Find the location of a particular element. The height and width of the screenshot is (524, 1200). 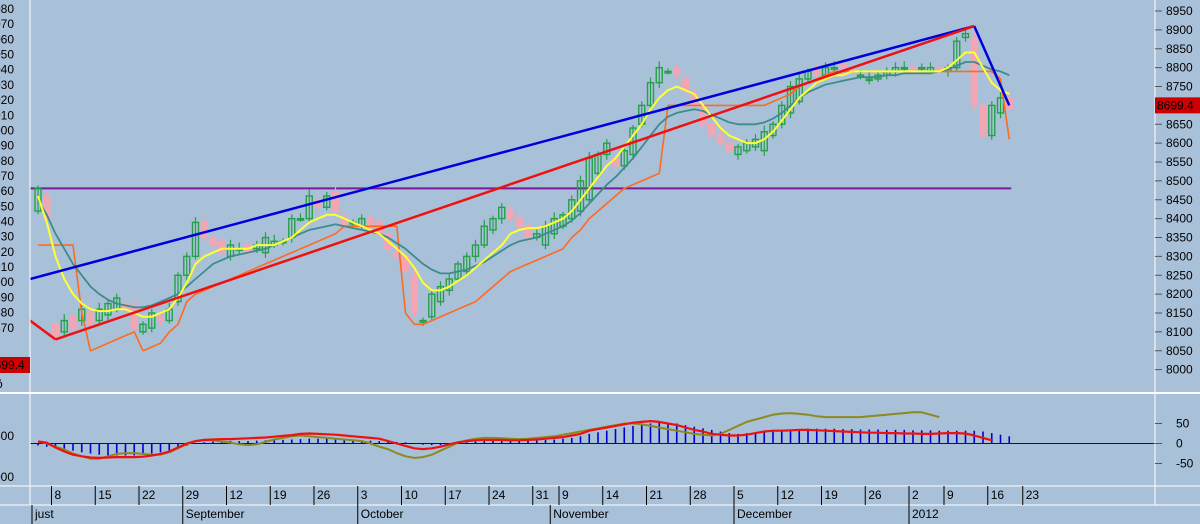

left-axis-label: 870 is located at coordinates (7, 328).